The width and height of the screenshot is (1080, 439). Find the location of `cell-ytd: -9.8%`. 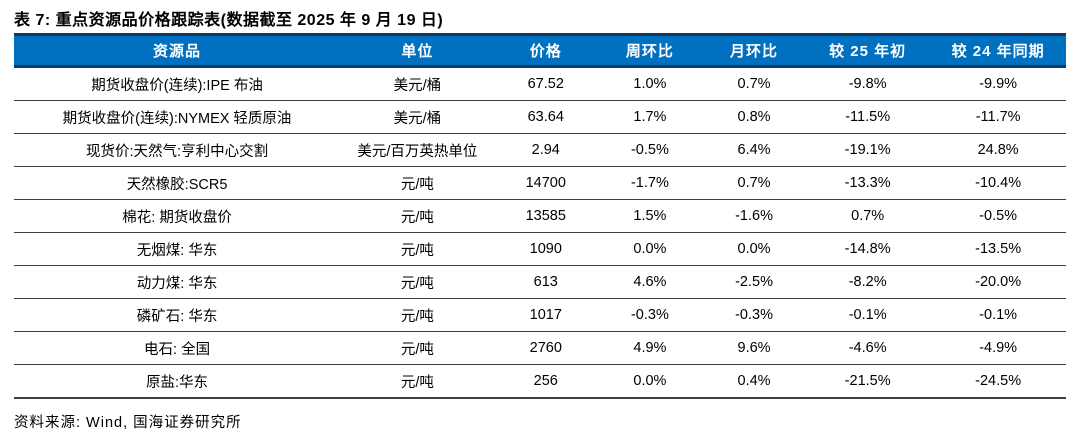

cell-ytd: -9.8% is located at coordinates (868, 83).